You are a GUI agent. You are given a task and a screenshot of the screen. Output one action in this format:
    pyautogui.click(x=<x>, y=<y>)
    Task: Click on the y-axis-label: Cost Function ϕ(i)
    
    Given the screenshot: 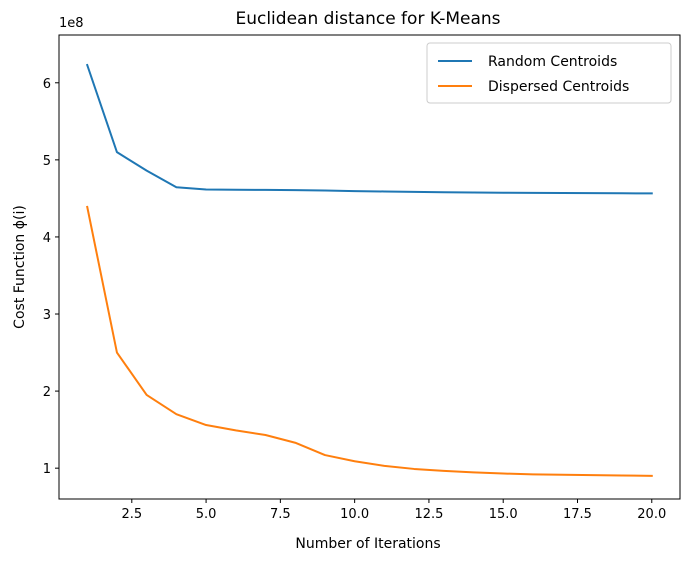 What is the action you would take?
    pyautogui.click(x=20, y=267)
    